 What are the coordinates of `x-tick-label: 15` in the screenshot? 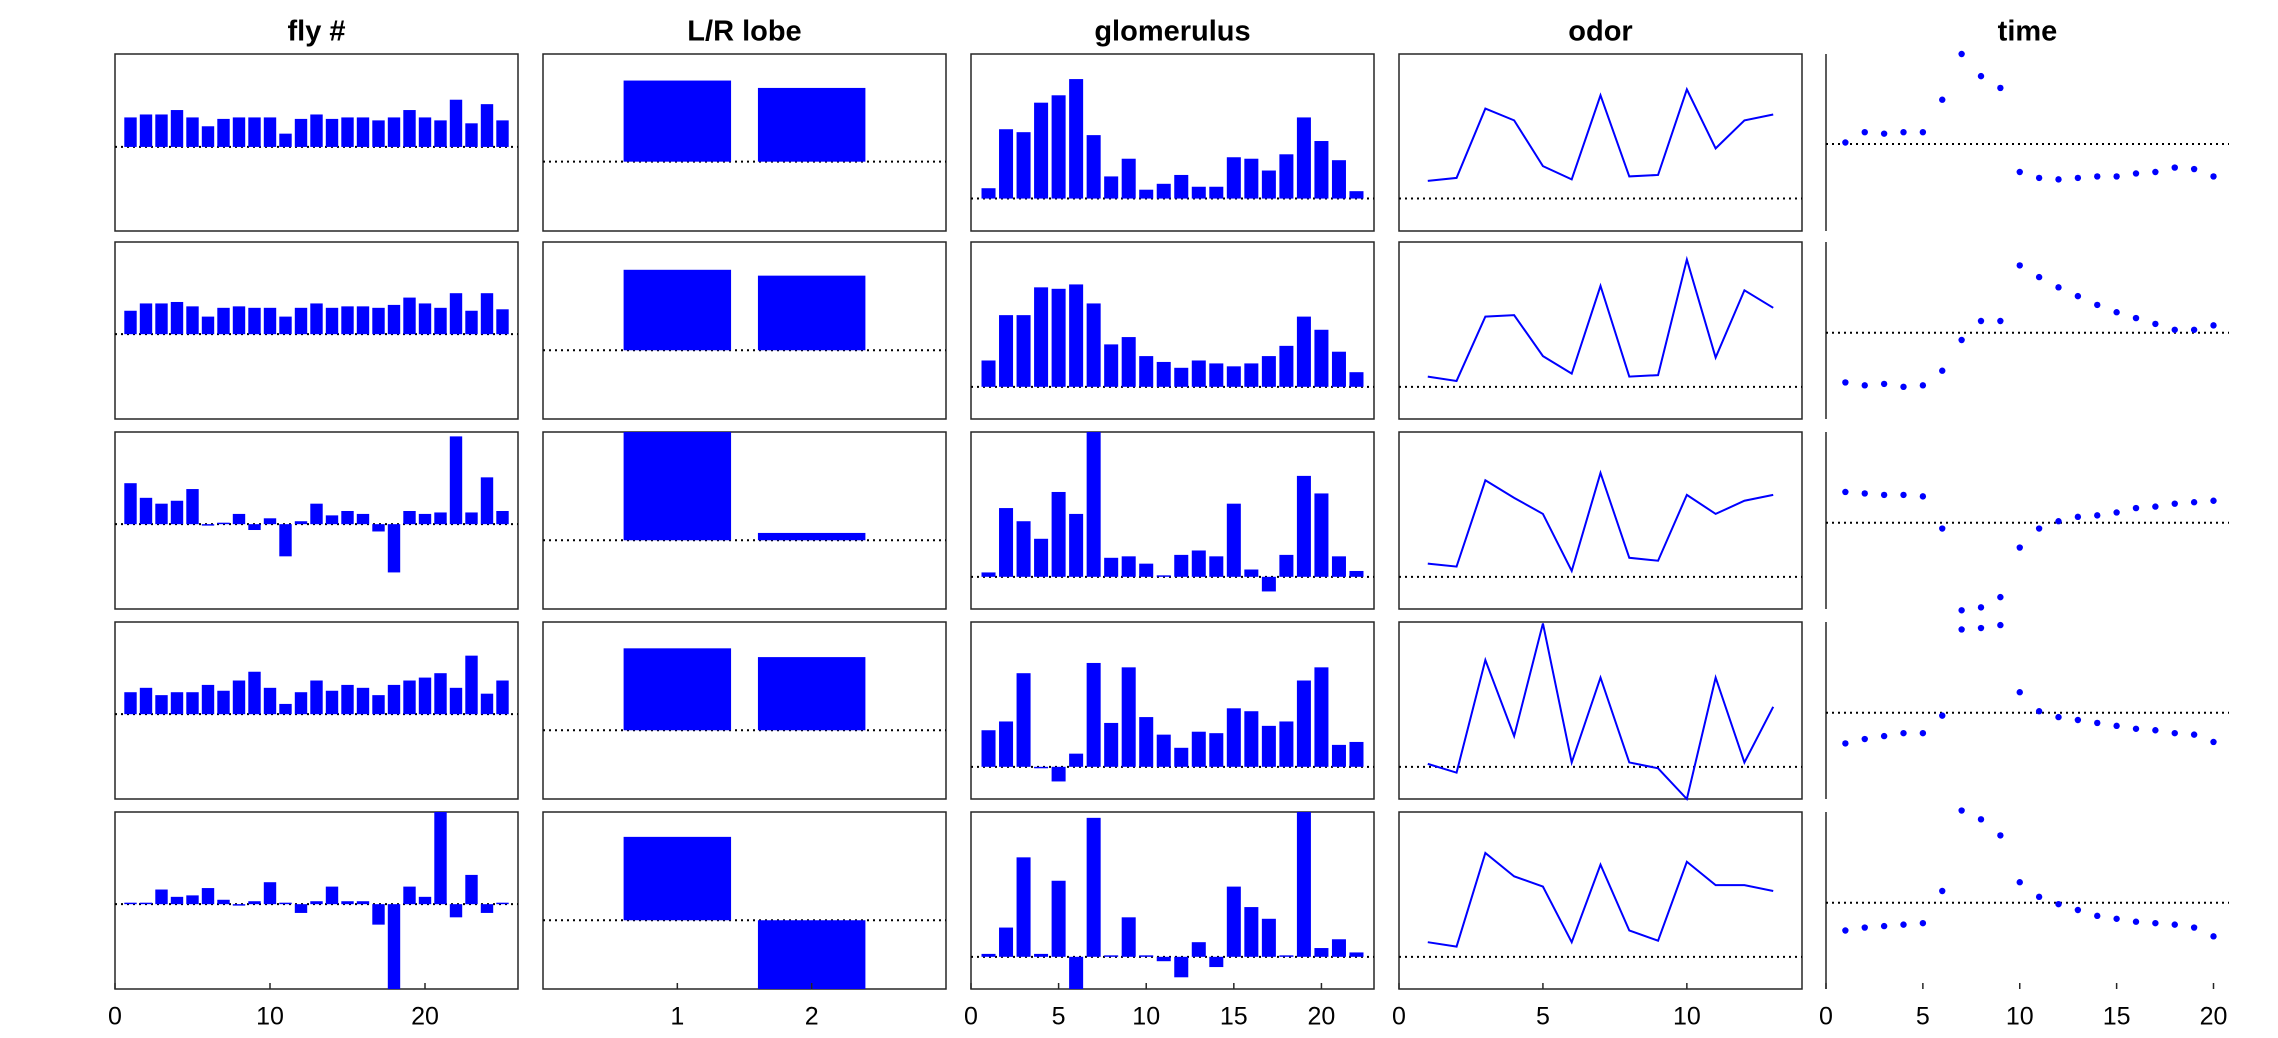 It's located at (1234, 1017).